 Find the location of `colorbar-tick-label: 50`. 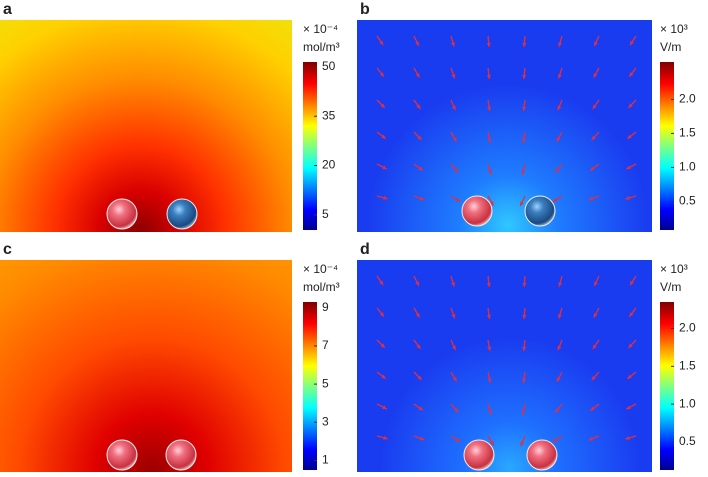

colorbar-tick-label: 50 is located at coordinates (329, 66).